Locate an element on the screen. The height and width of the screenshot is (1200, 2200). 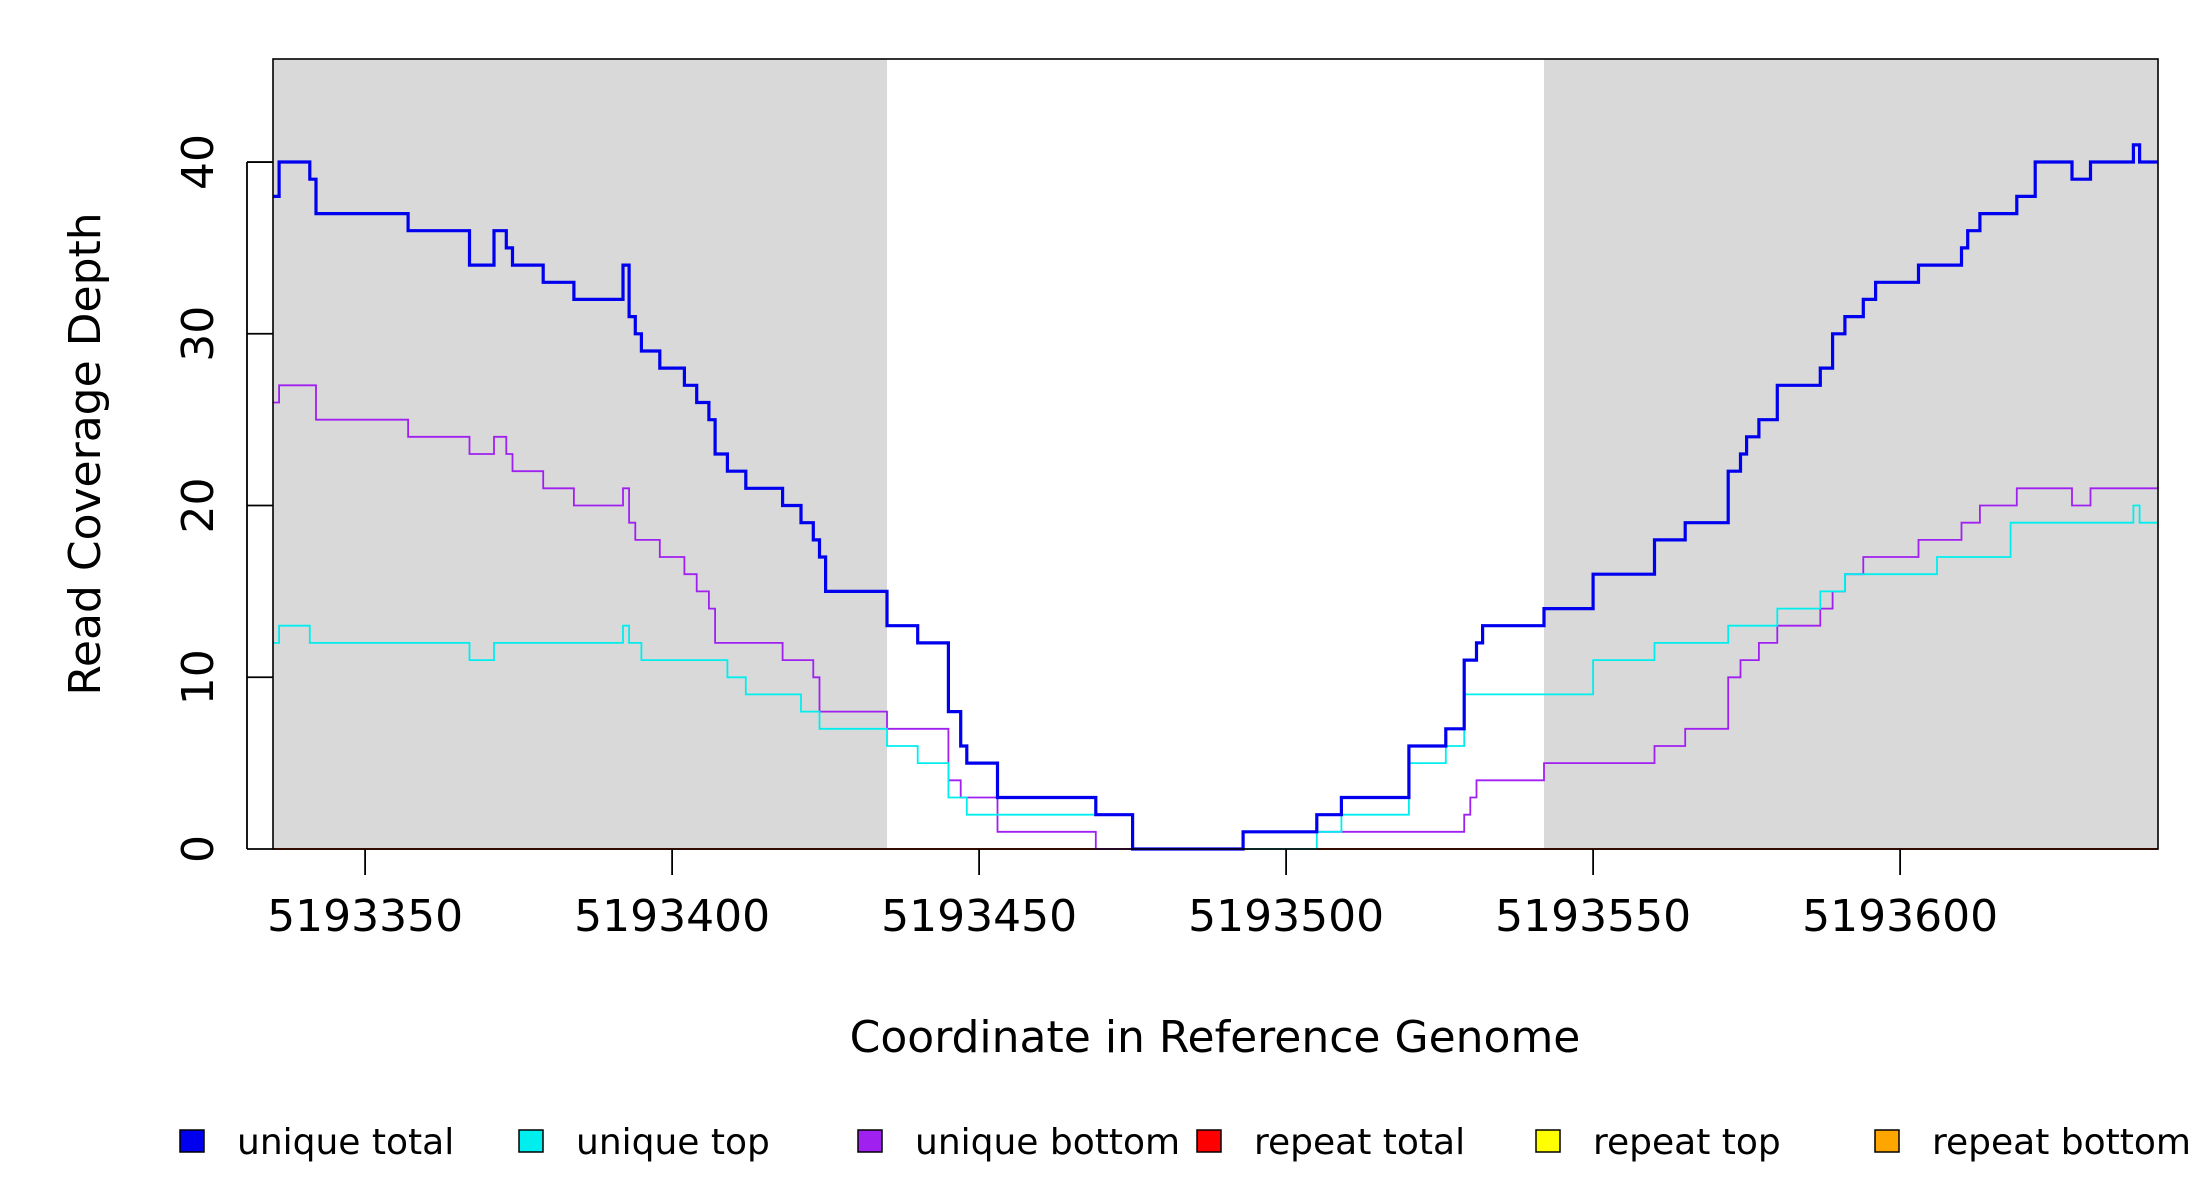
y-tick-label: 10 is located at coordinates (198, 677).